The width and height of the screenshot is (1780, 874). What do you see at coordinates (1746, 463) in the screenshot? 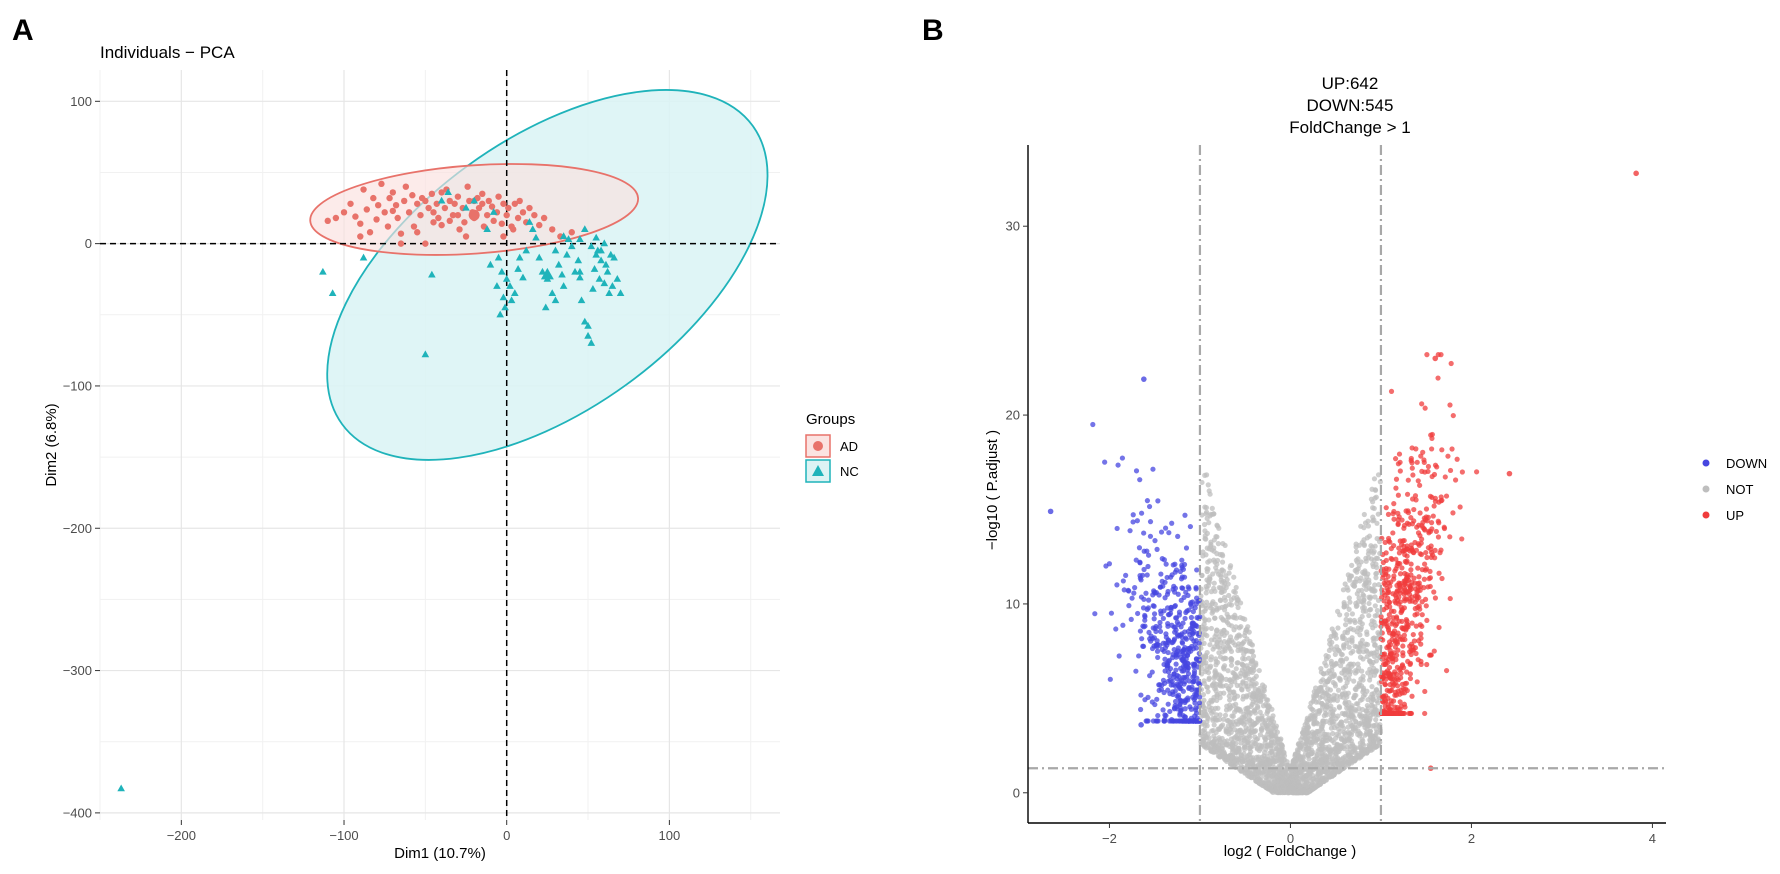
I see `legend-label-down: DOWN` at bounding box center [1746, 463].